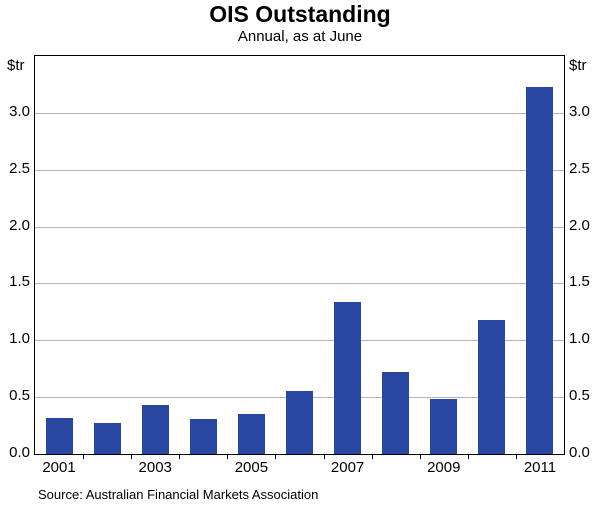 The height and width of the screenshot is (511, 600). What do you see at coordinates (396, 413) in the screenshot?
I see `bar-2008` at bounding box center [396, 413].